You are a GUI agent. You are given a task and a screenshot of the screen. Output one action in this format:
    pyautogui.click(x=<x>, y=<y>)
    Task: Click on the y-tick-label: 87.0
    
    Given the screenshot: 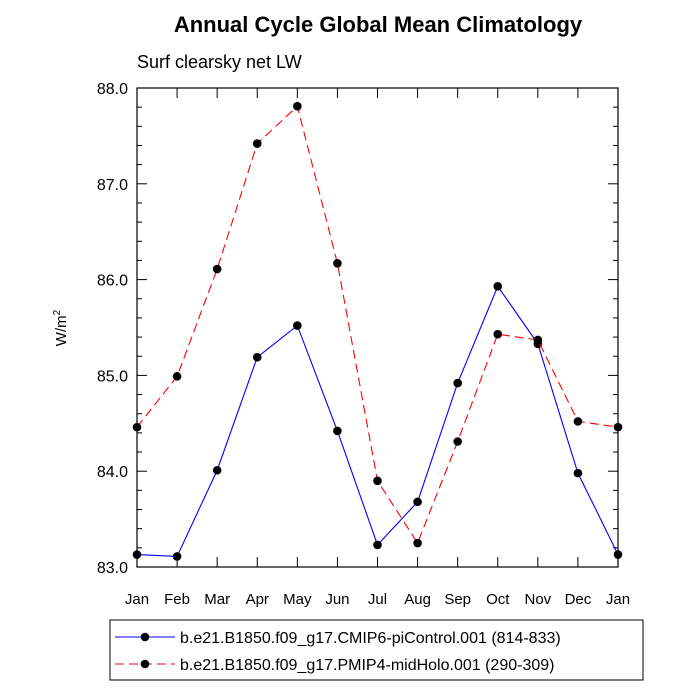 What is the action you would take?
    pyautogui.click(x=112, y=185)
    